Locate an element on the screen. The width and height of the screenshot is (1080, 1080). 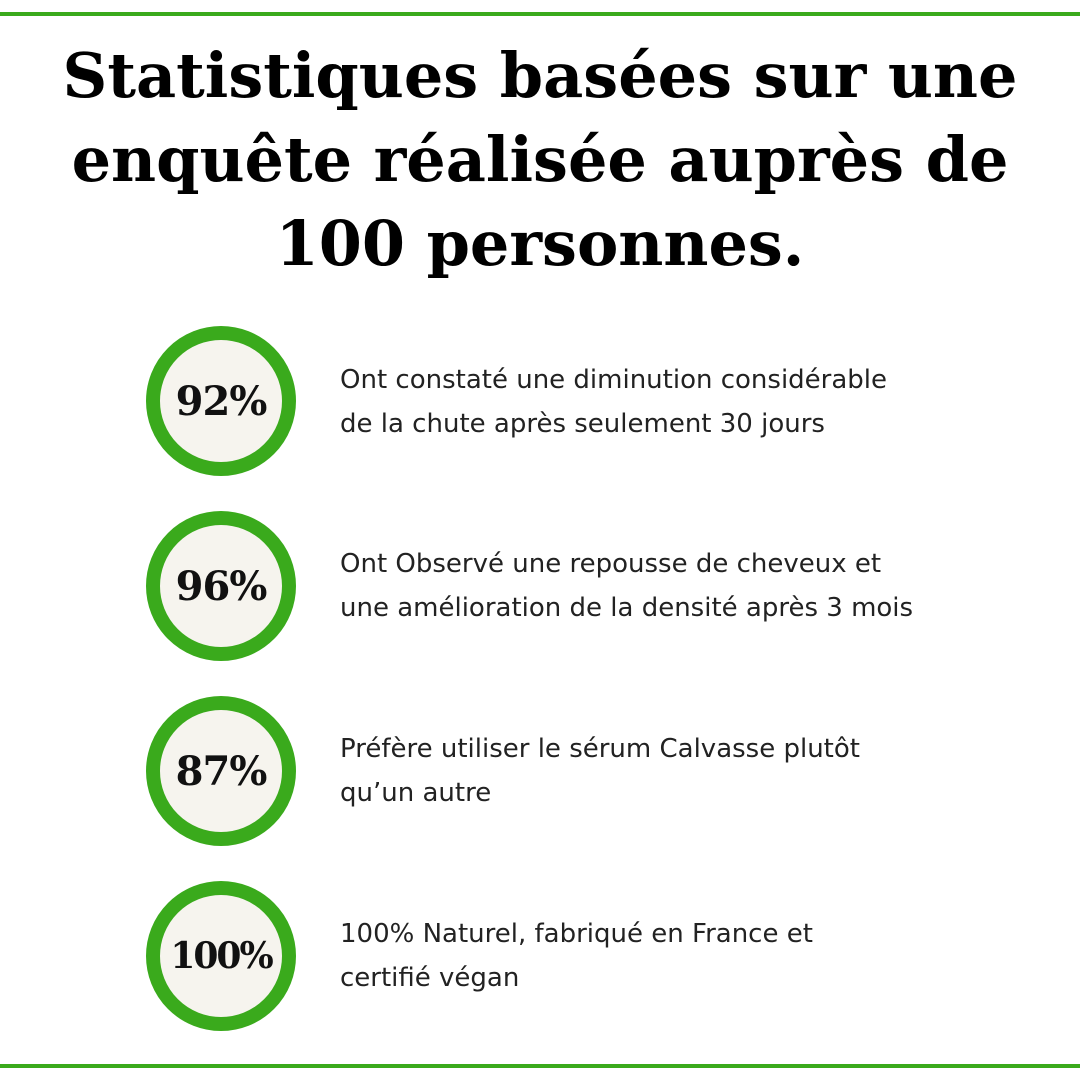
stat-description-line-1: Ont Observé une repousse de cheveux et is located at coordinates (611, 564).